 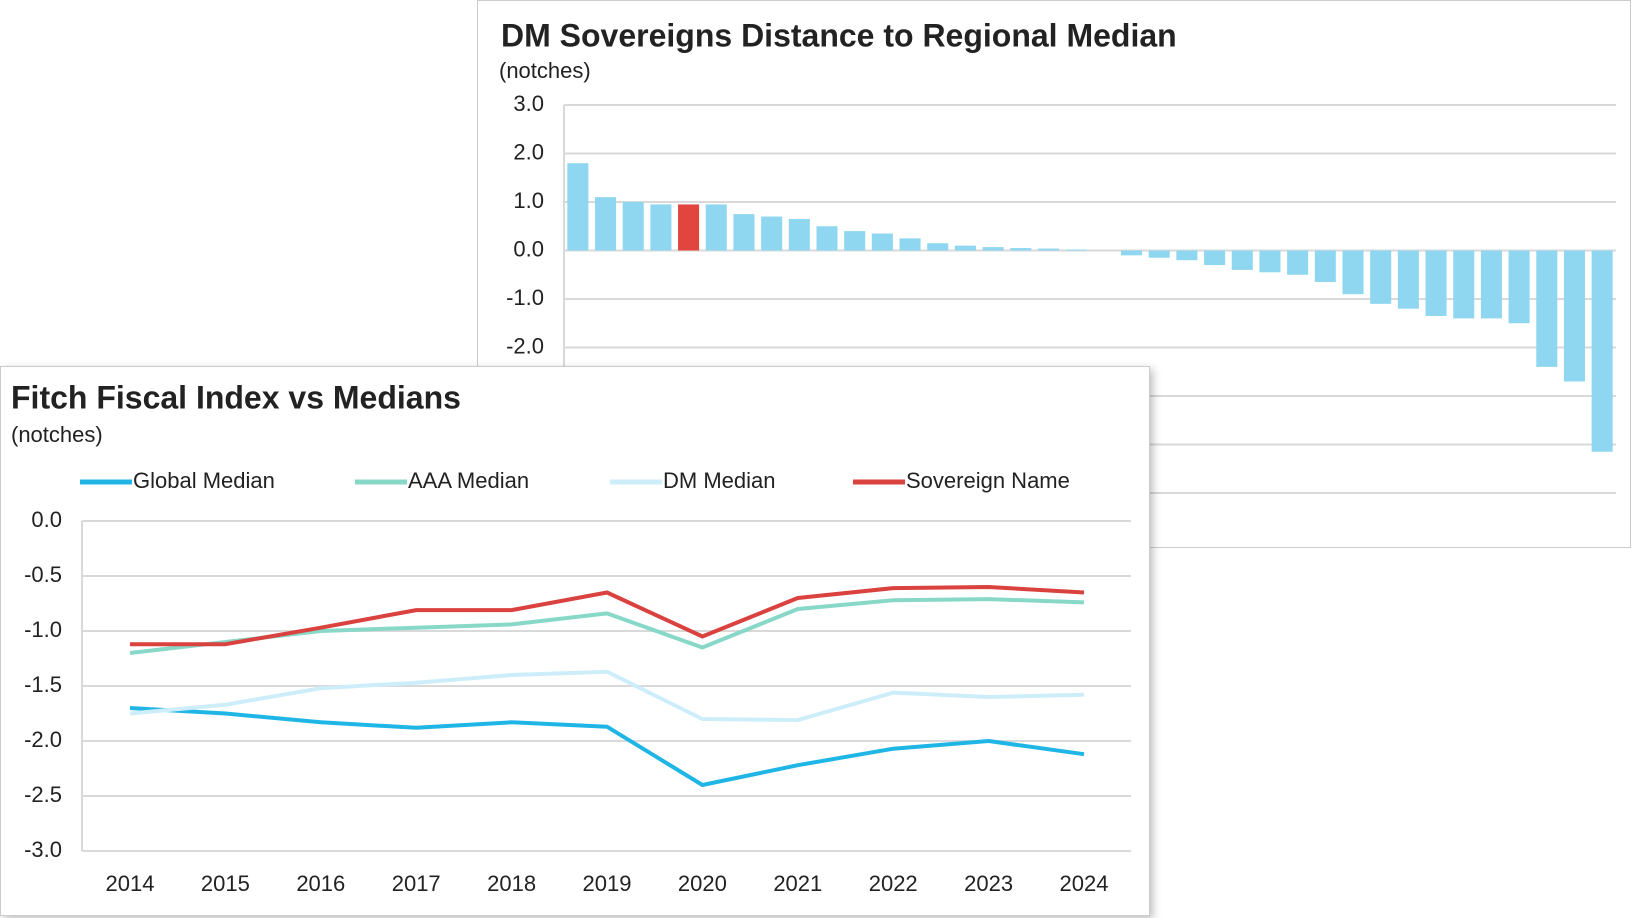 I want to click on x-tick-label: 2021, so click(x=797, y=883).